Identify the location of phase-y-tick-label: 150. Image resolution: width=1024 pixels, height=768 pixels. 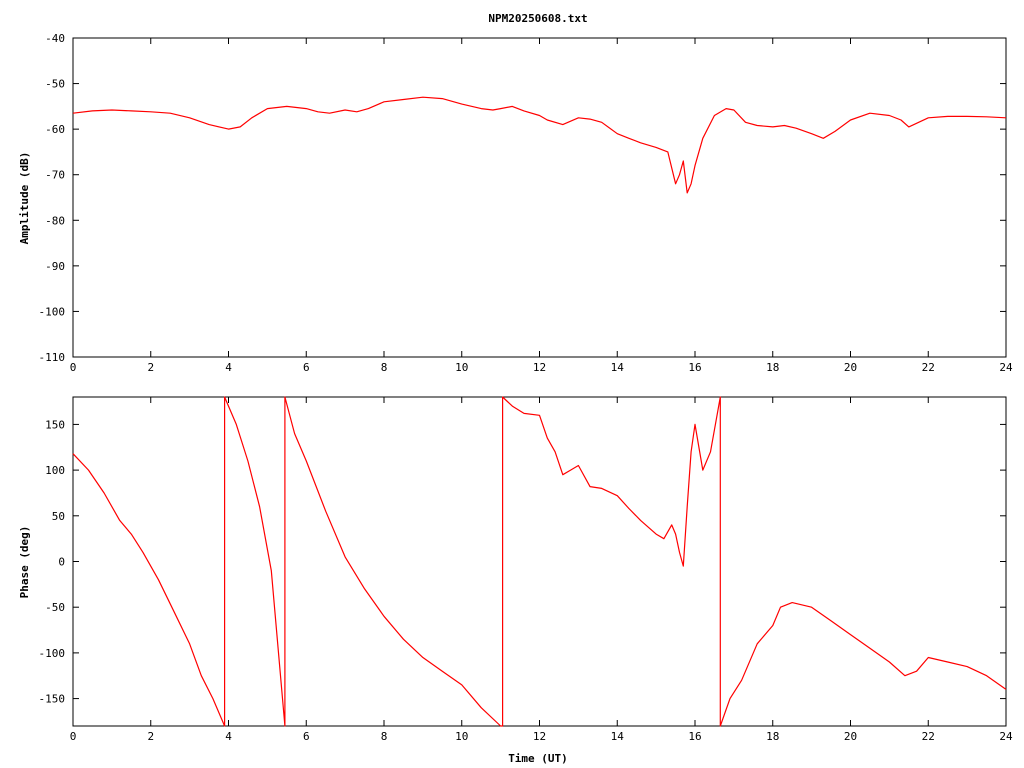
(55, 424).